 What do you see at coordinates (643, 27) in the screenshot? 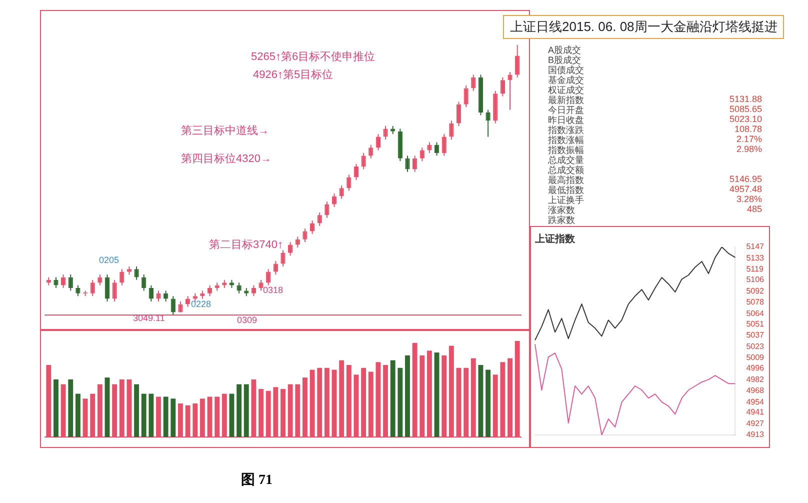
I see `text: 上证日线2015. 06. 08周一大金融沿灯塔线挺进` at bounding box center [643, 27].